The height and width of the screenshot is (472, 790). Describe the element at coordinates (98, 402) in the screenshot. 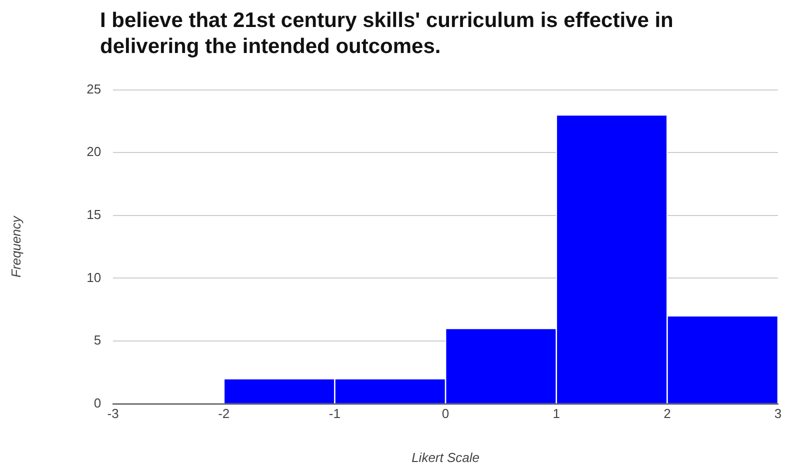

I see `y-tick-label: 0` at that location.